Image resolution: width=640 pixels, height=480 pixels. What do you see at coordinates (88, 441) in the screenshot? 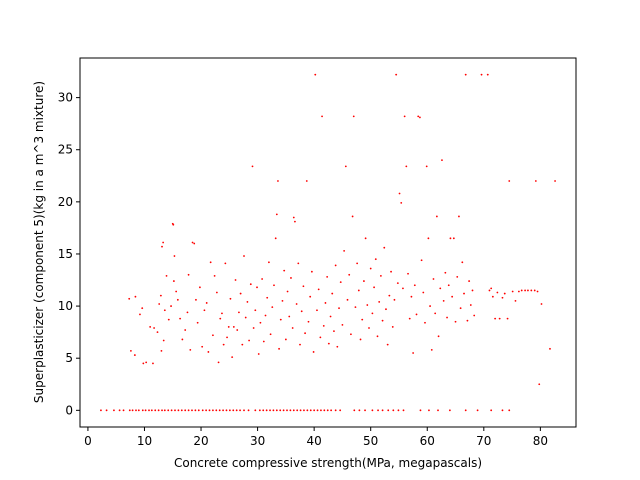
I see `x-tick-label: 0` at bounding box center [88, 441].